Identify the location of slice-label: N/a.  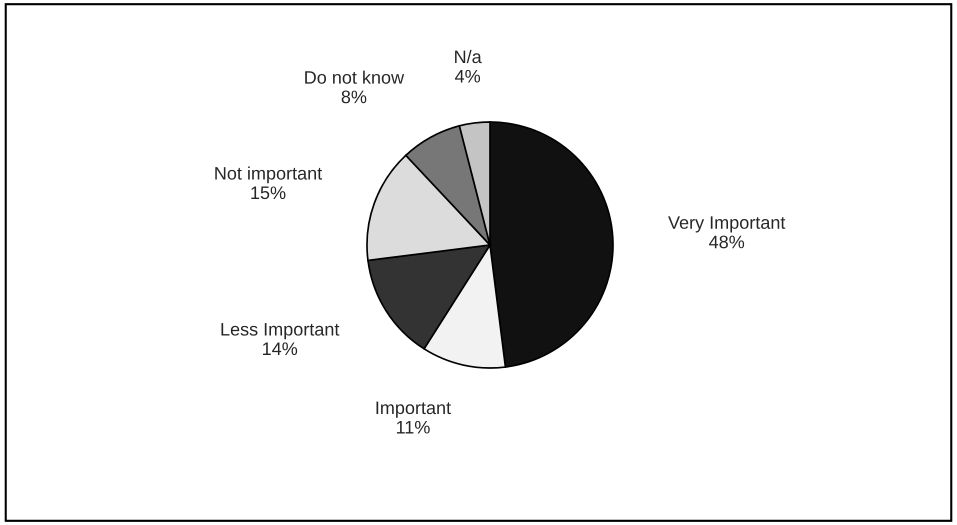
(468, 57).